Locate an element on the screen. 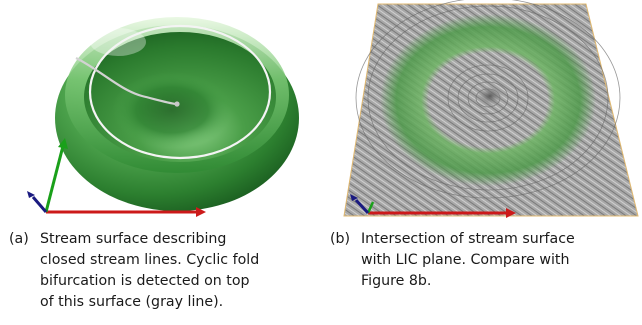 This screenshot has height=325, width=642. caption-b-tag: (b) is located at coordinates (340, 239).